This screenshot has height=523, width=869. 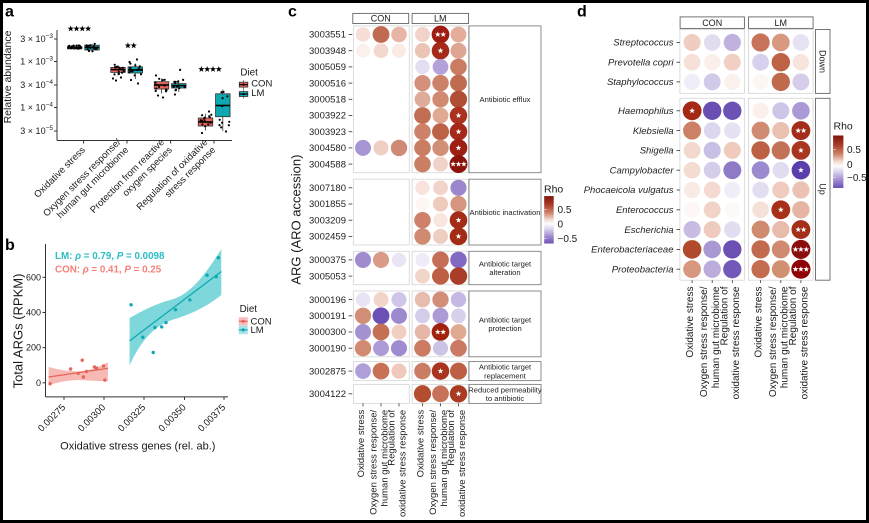 I want to click on svg-text: Up, so click(x=823, y=189).